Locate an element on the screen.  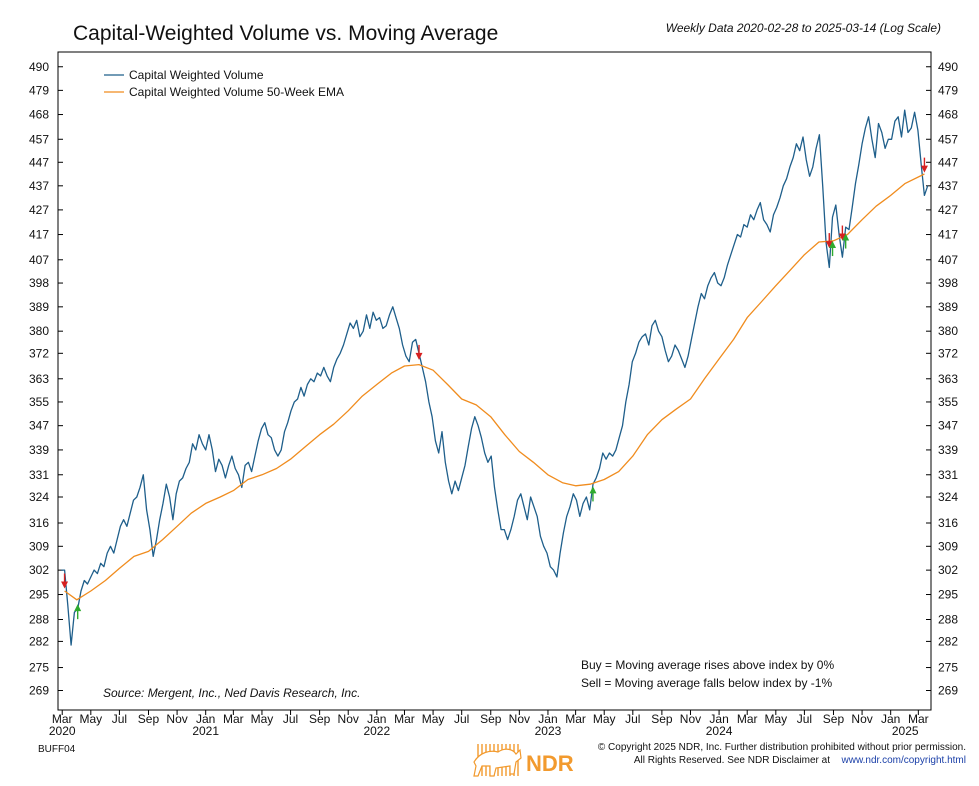
y-tick-label-left: 309 is located at coordinates (39, 546).